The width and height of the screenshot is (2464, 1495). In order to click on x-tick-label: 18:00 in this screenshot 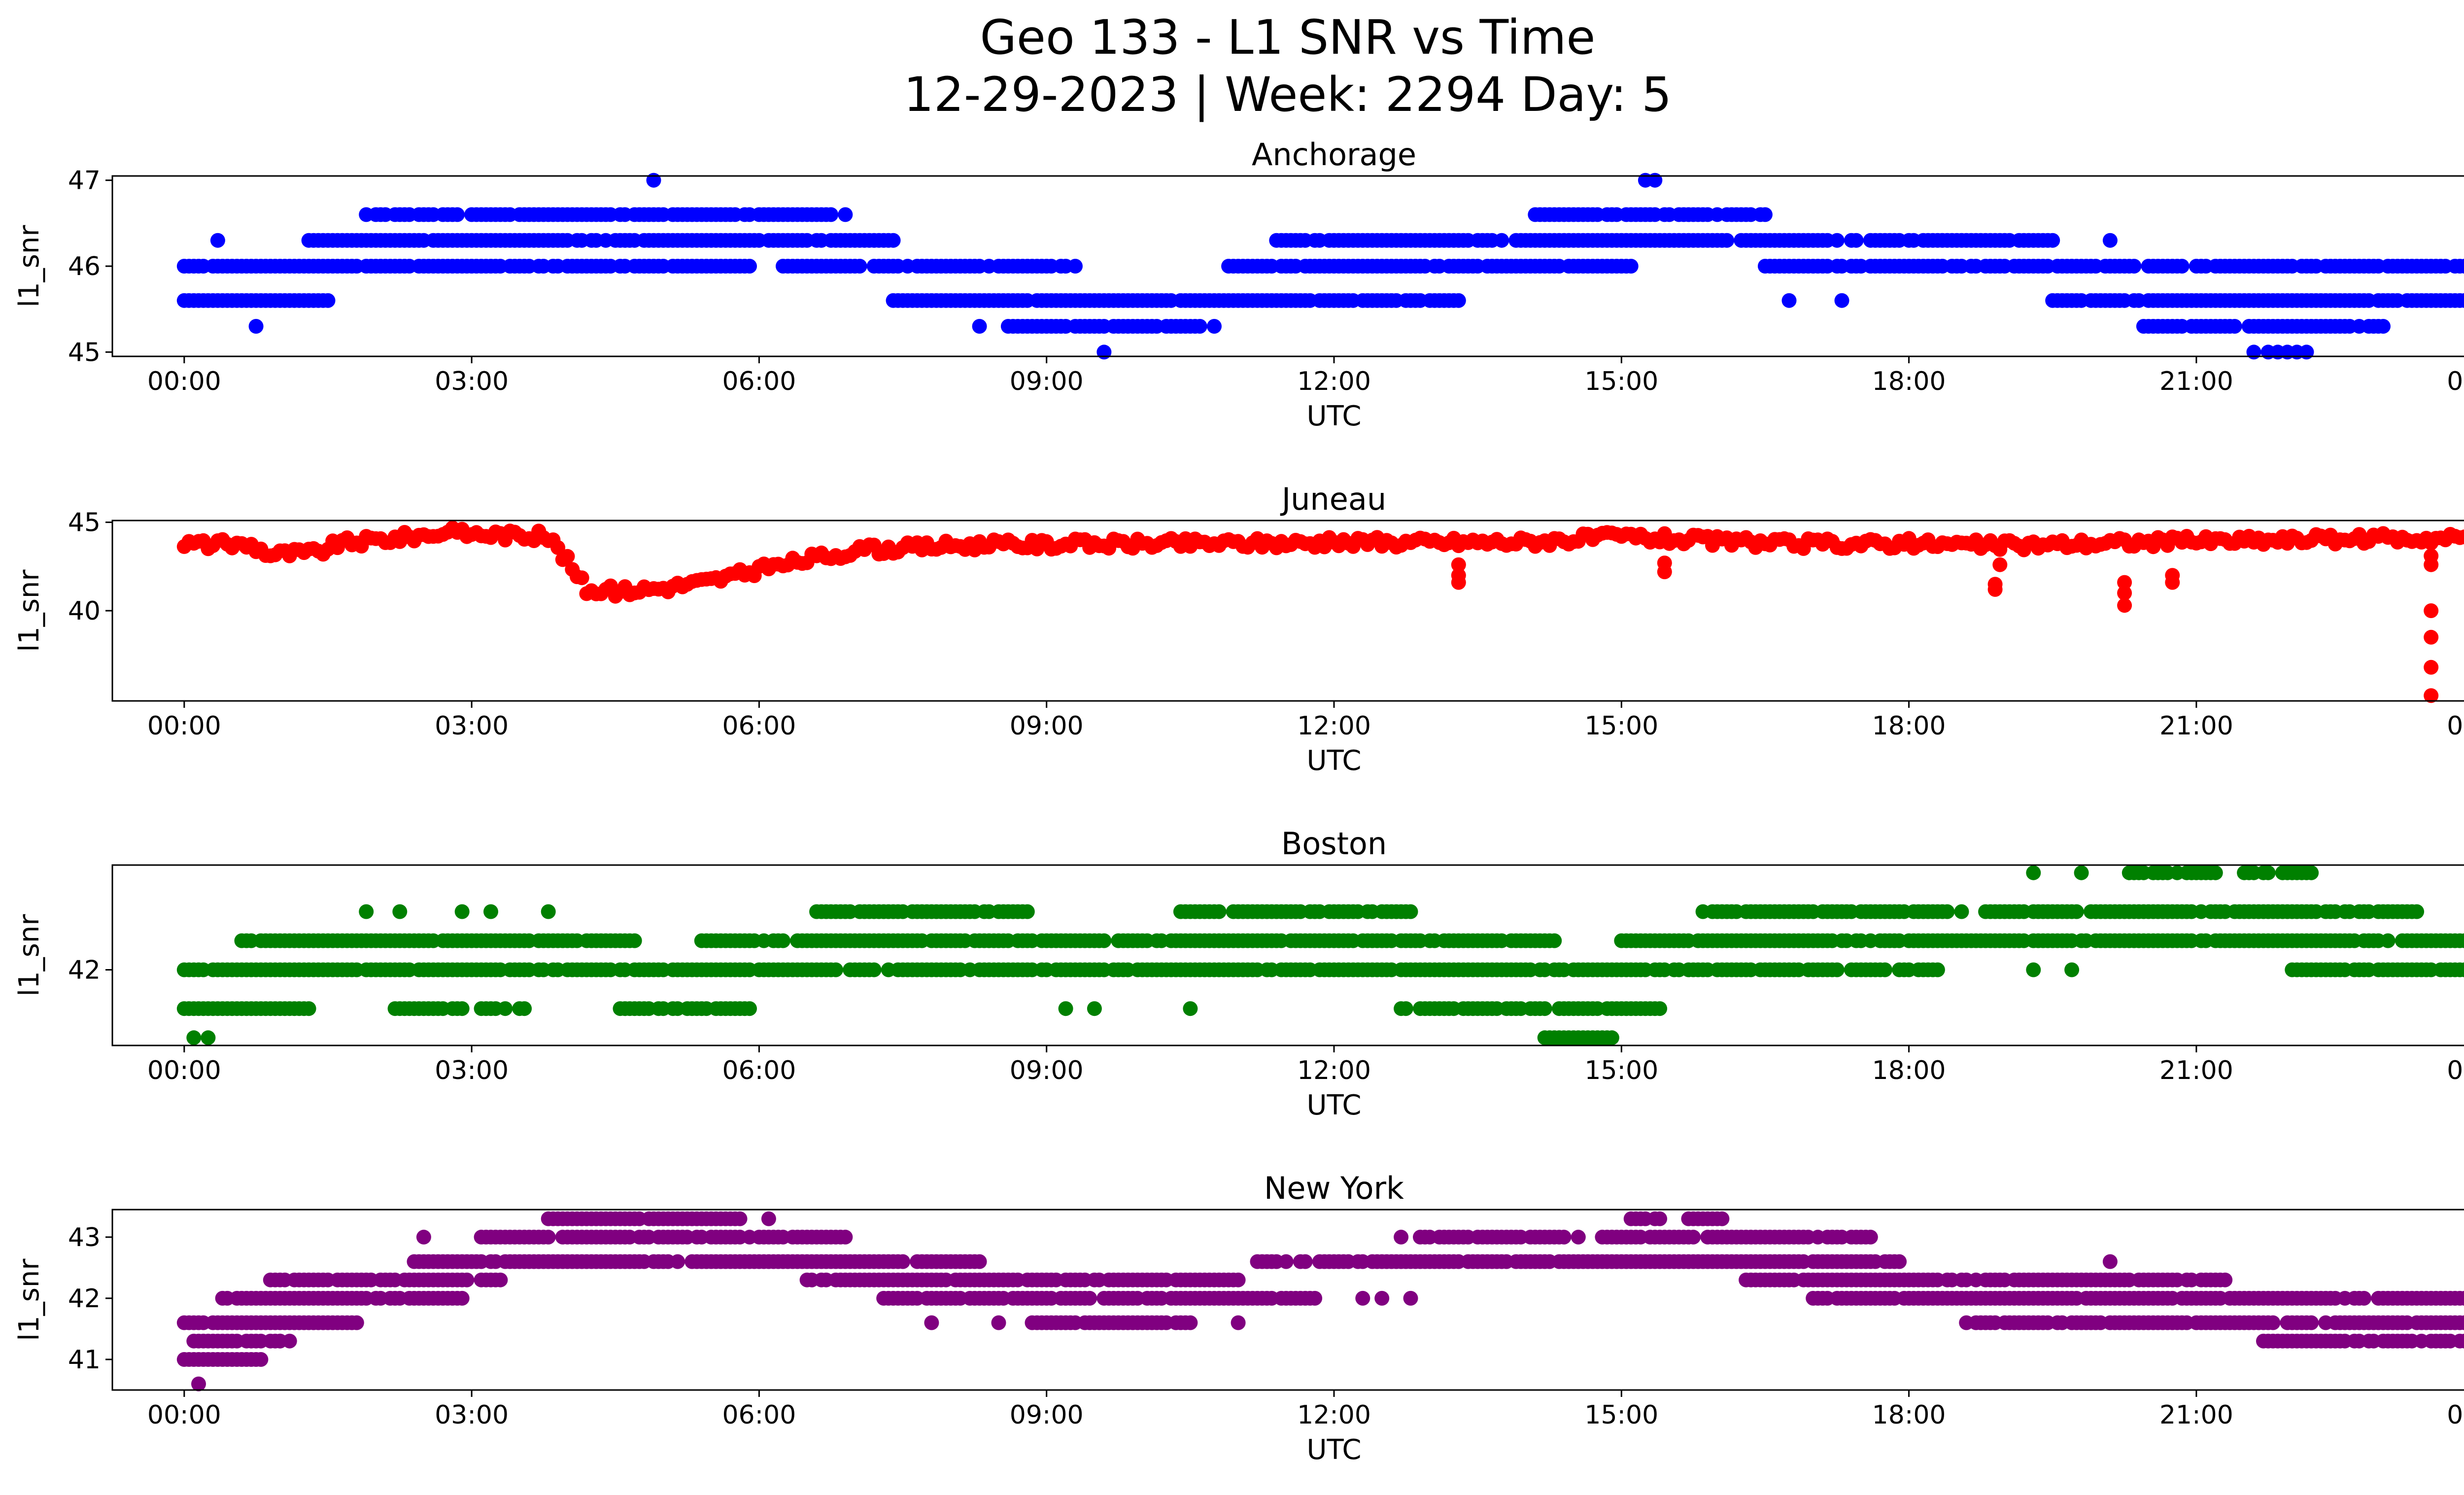, I will do `click(1909, 1070)`.